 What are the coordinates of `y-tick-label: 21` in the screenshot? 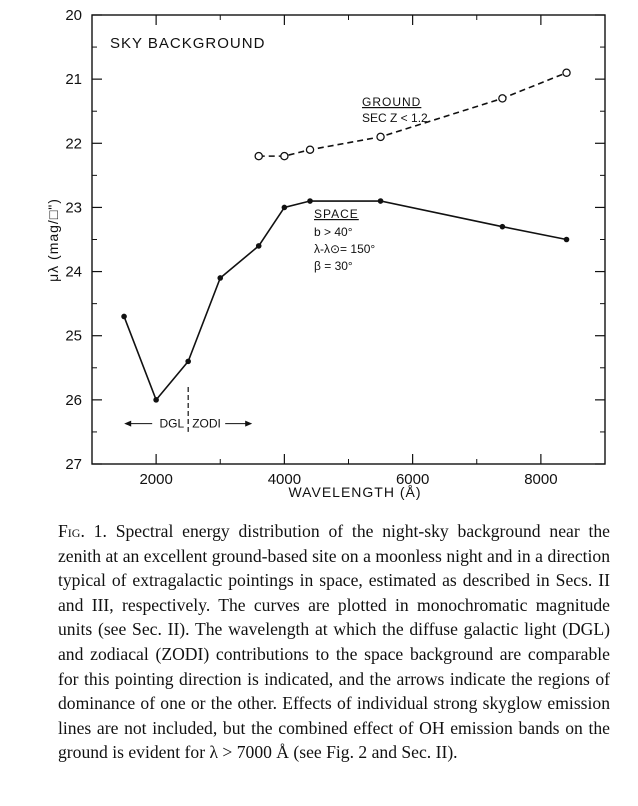 It's located at (73, 79).